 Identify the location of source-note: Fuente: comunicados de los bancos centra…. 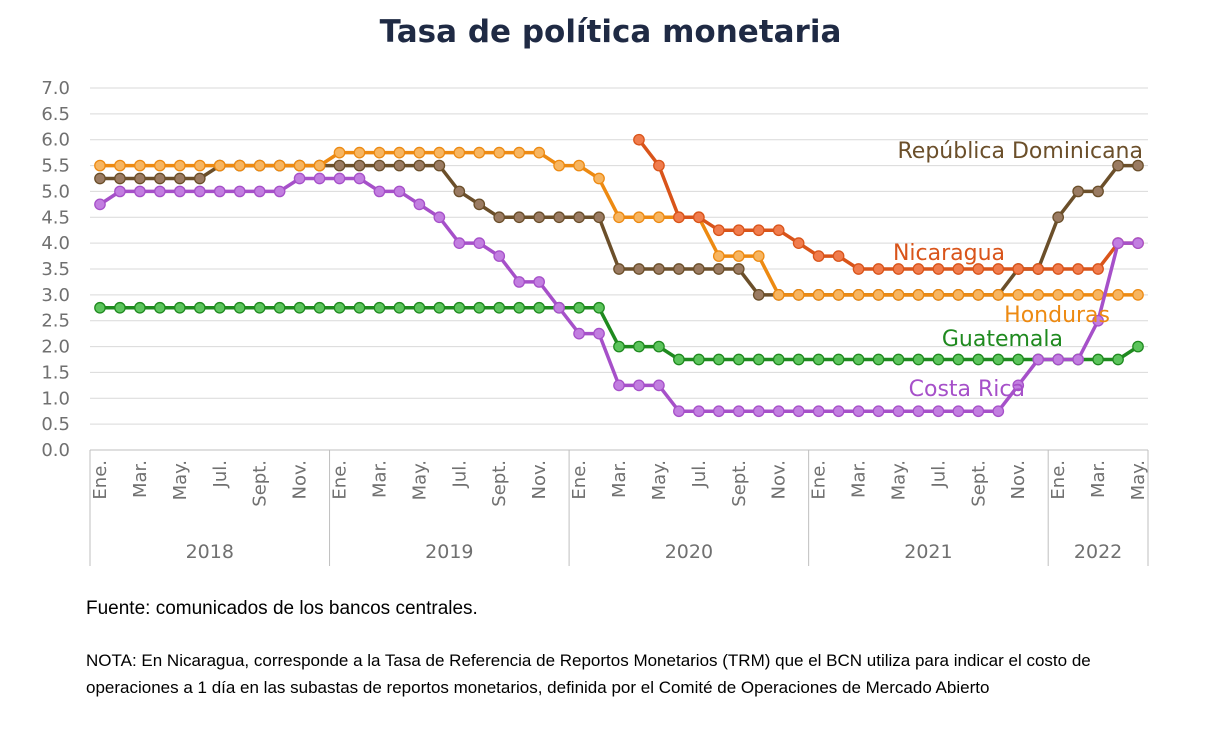
(282, 608).